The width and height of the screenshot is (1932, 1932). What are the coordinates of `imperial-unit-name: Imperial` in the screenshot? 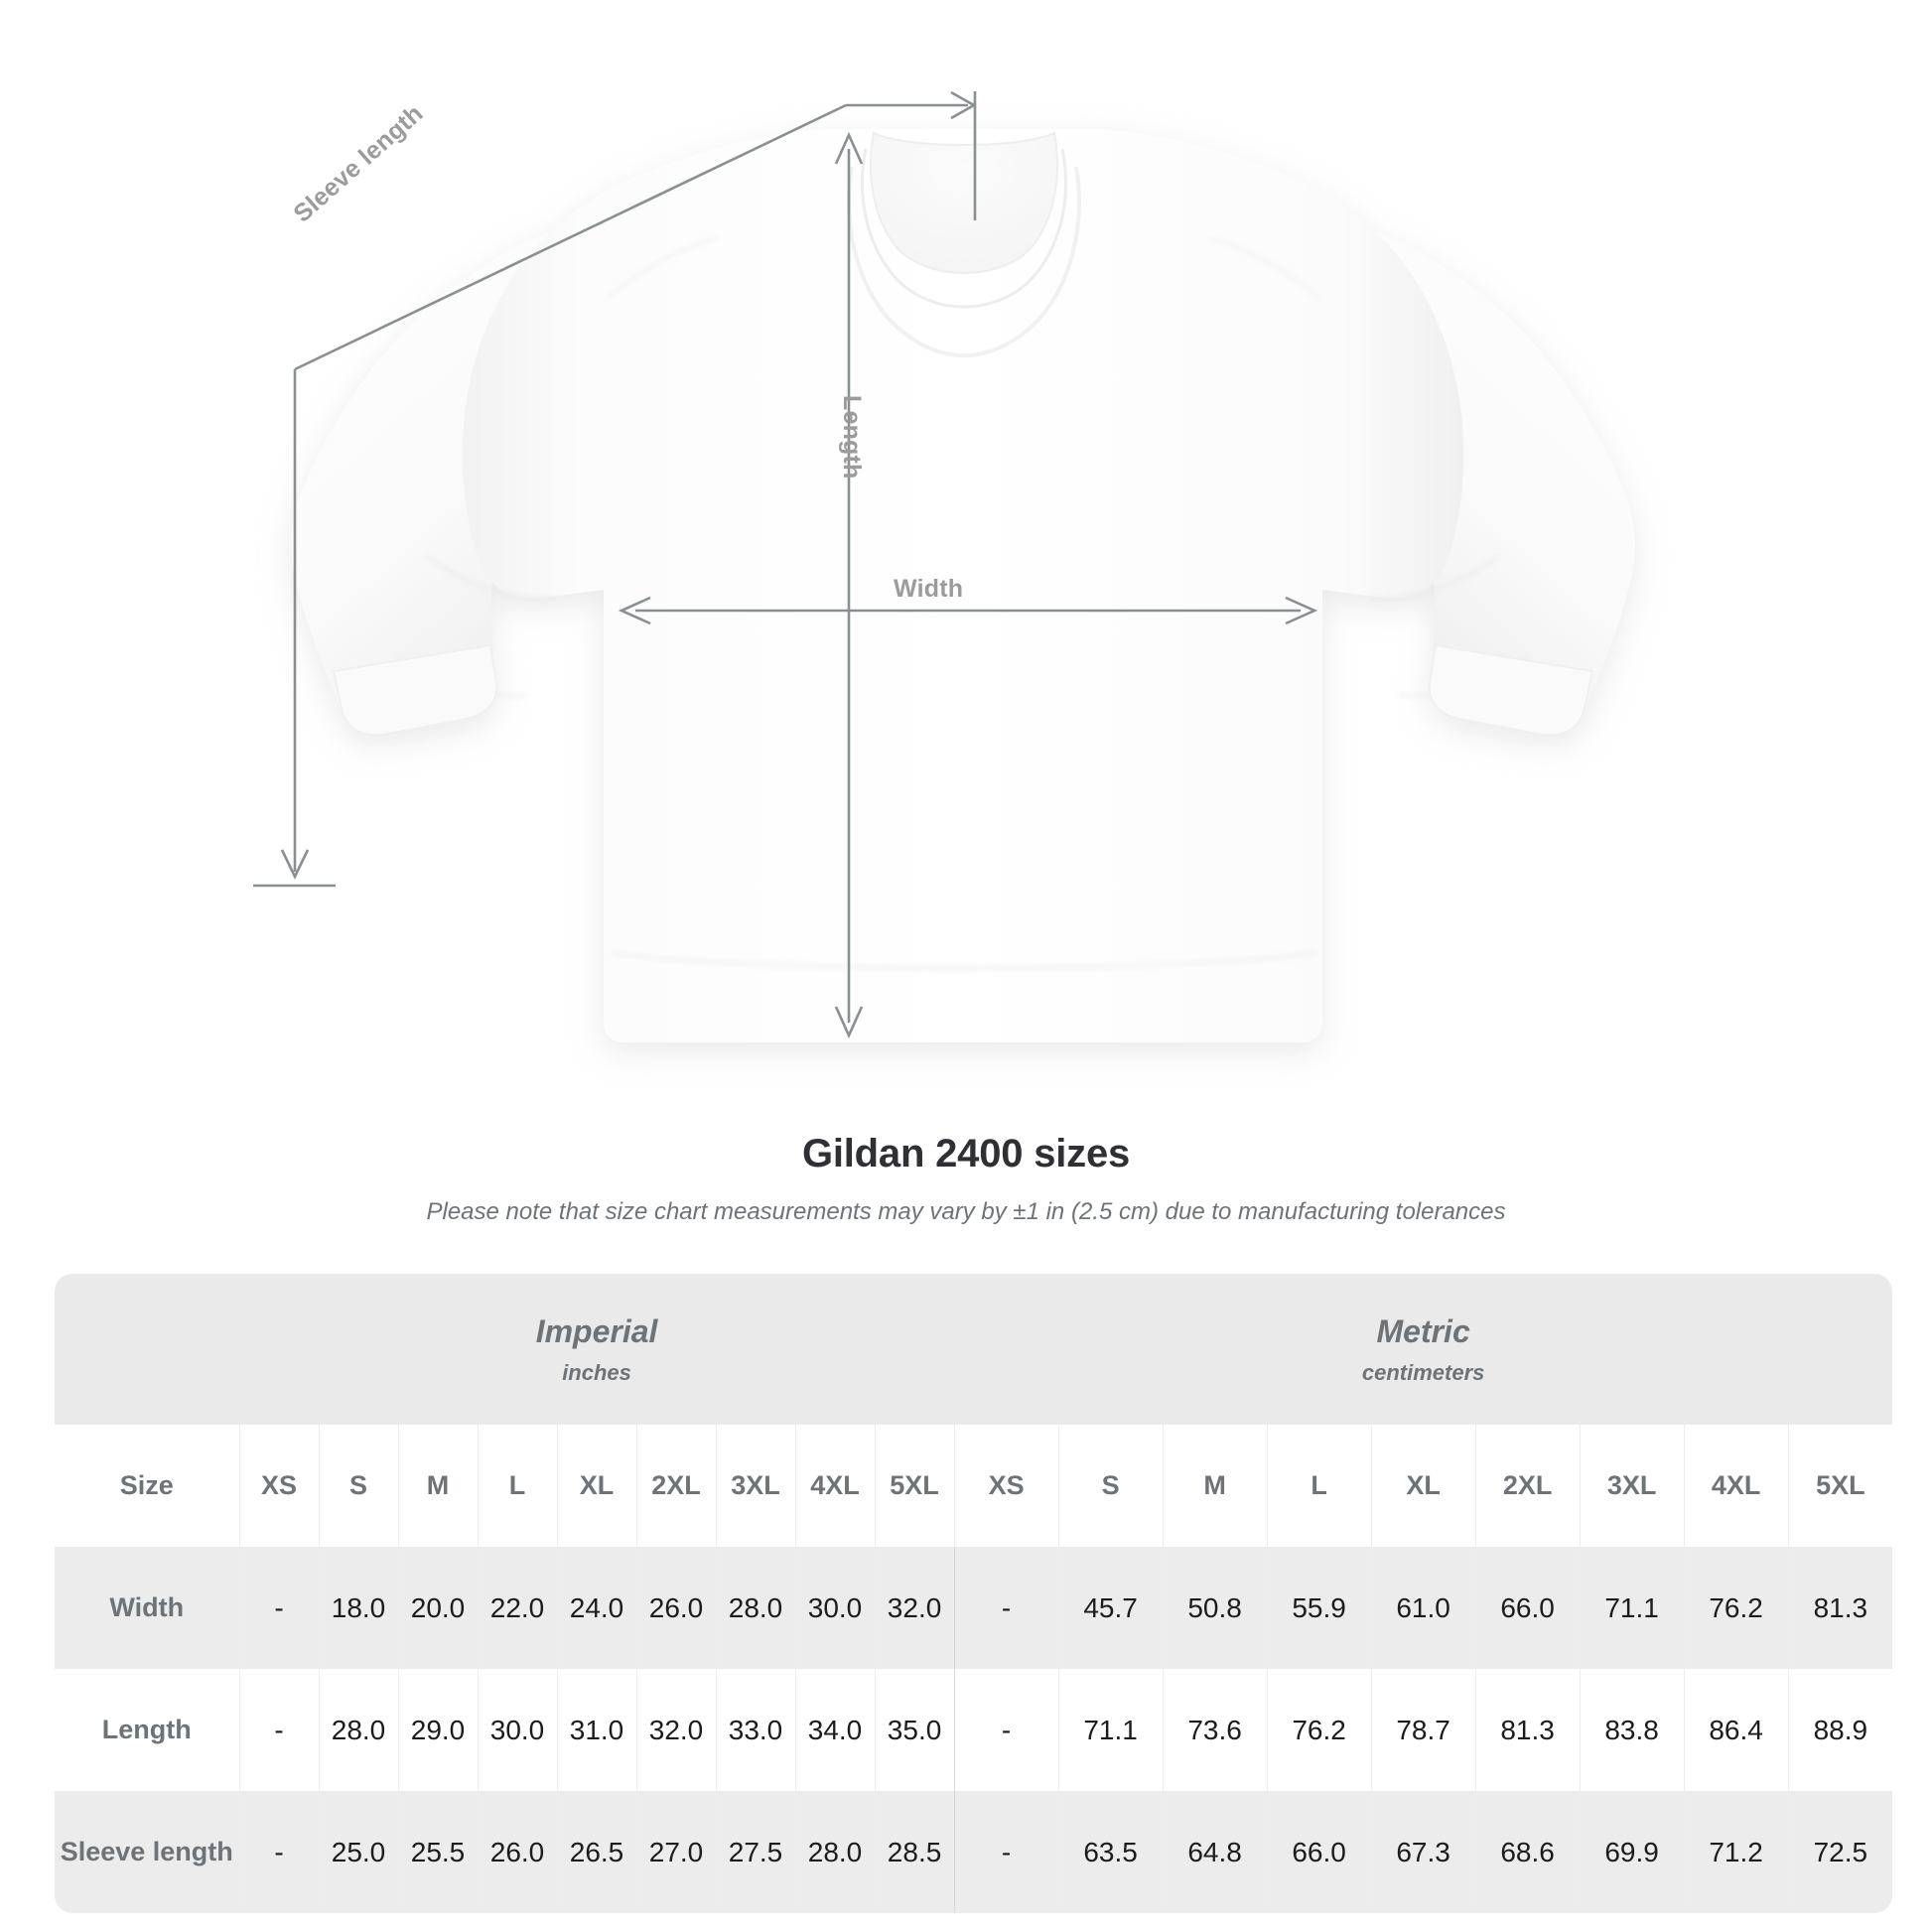 It's located at (597, 1331).